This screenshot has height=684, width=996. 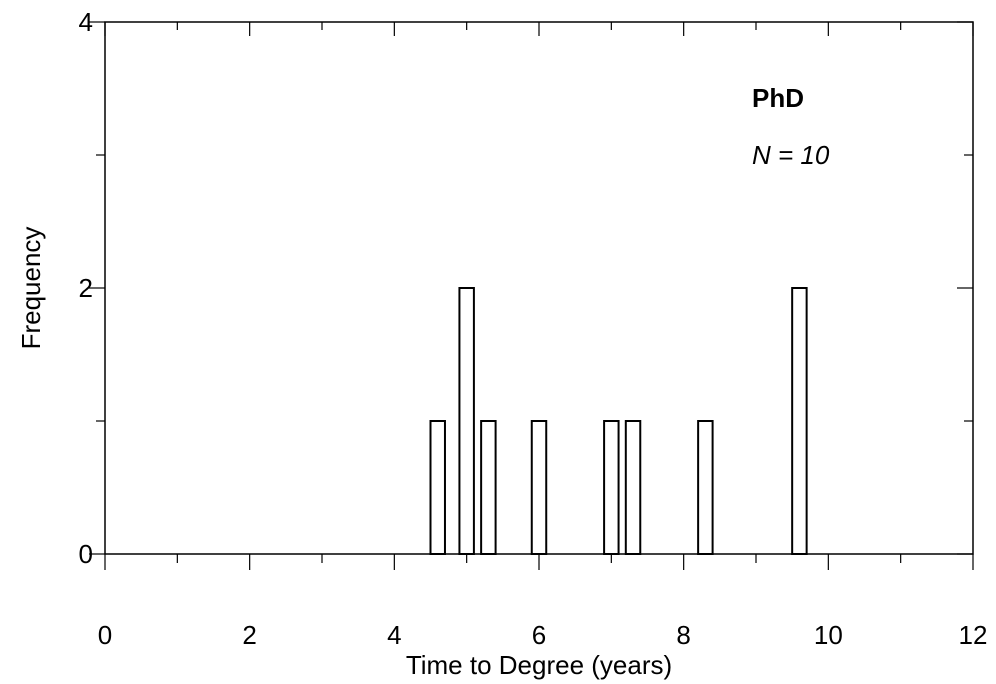 I want to click on x-tick-label: 6, so click(x=539, y=635).